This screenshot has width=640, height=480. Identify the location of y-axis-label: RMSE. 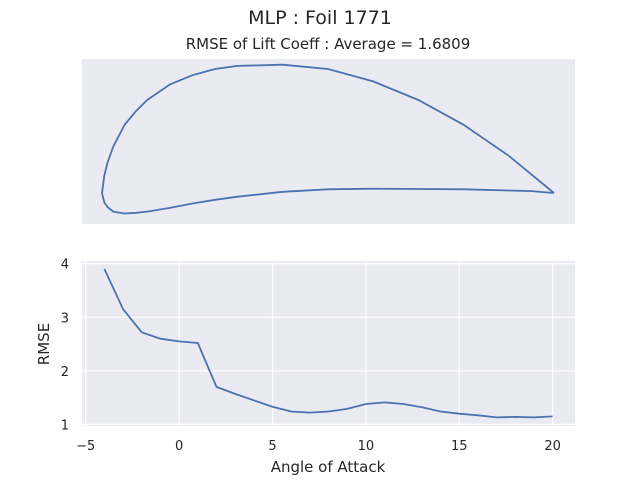
(44, 344).